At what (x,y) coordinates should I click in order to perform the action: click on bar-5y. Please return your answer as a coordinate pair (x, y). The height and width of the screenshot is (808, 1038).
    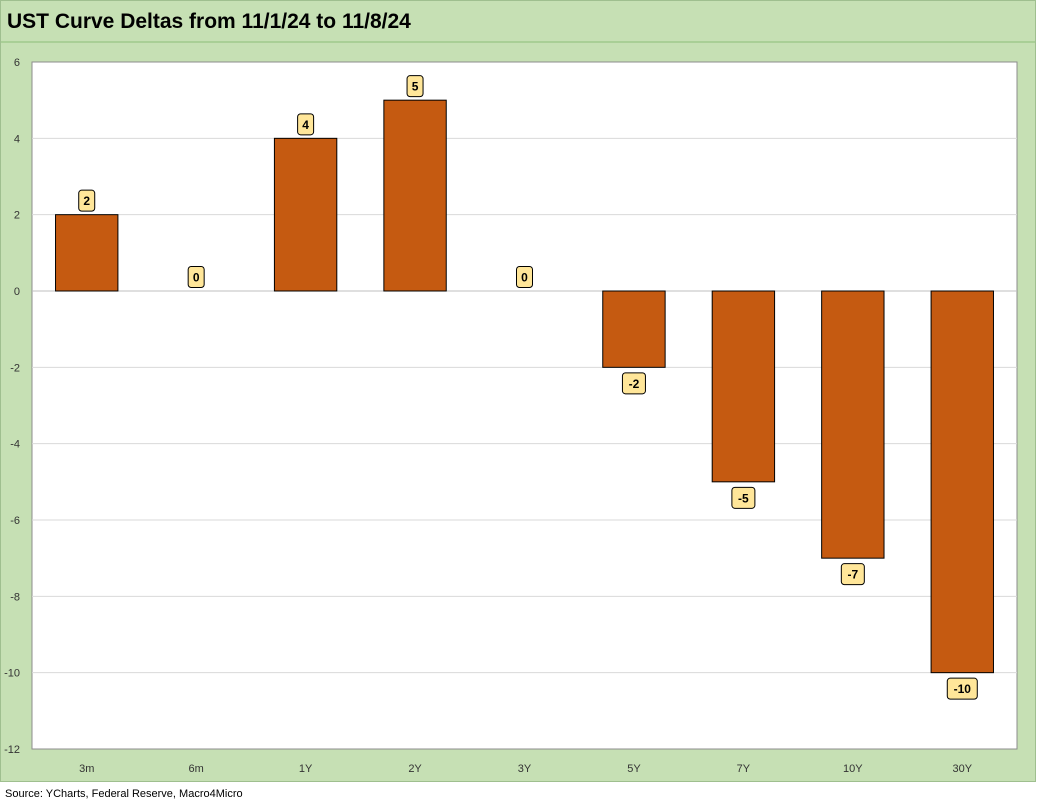
    Looking at the image, I should click on (634, 329).